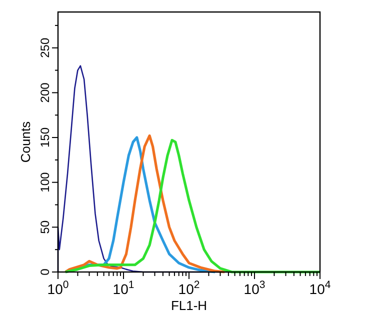  Describe the element at coordinates (45, 48) in the screenshot. I see `y-tick-label: 250` at that location.